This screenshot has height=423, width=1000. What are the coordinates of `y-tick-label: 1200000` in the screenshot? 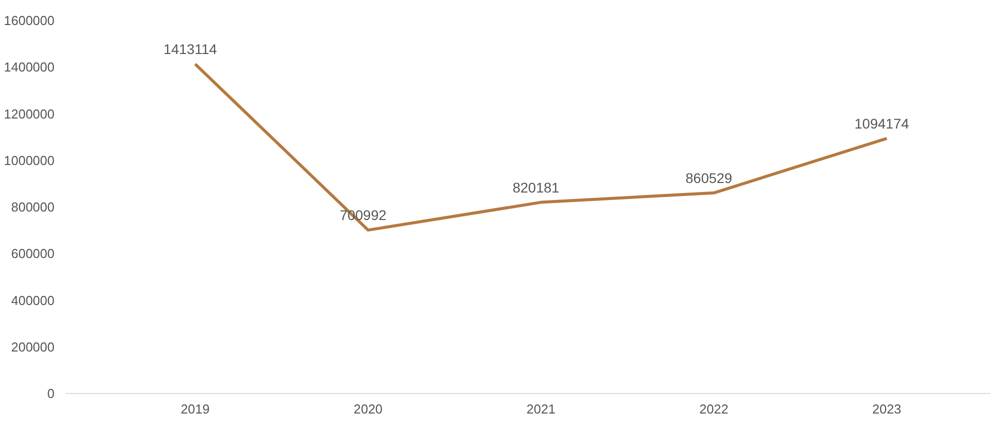 It's located at (29, 114).